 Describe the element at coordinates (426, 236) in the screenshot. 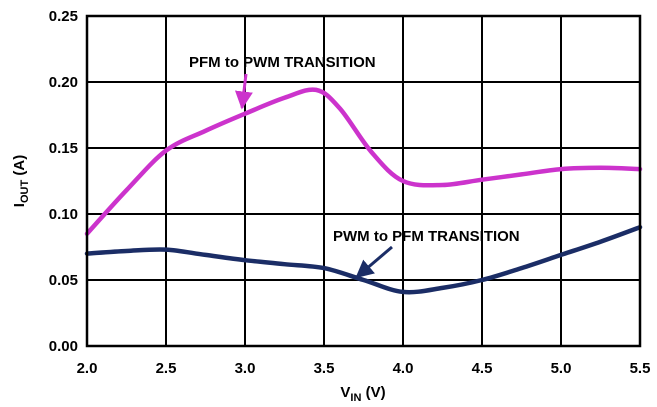

I see `annotation-pwm-to-pfm: PWM to PFM TRANSITION` at that location.